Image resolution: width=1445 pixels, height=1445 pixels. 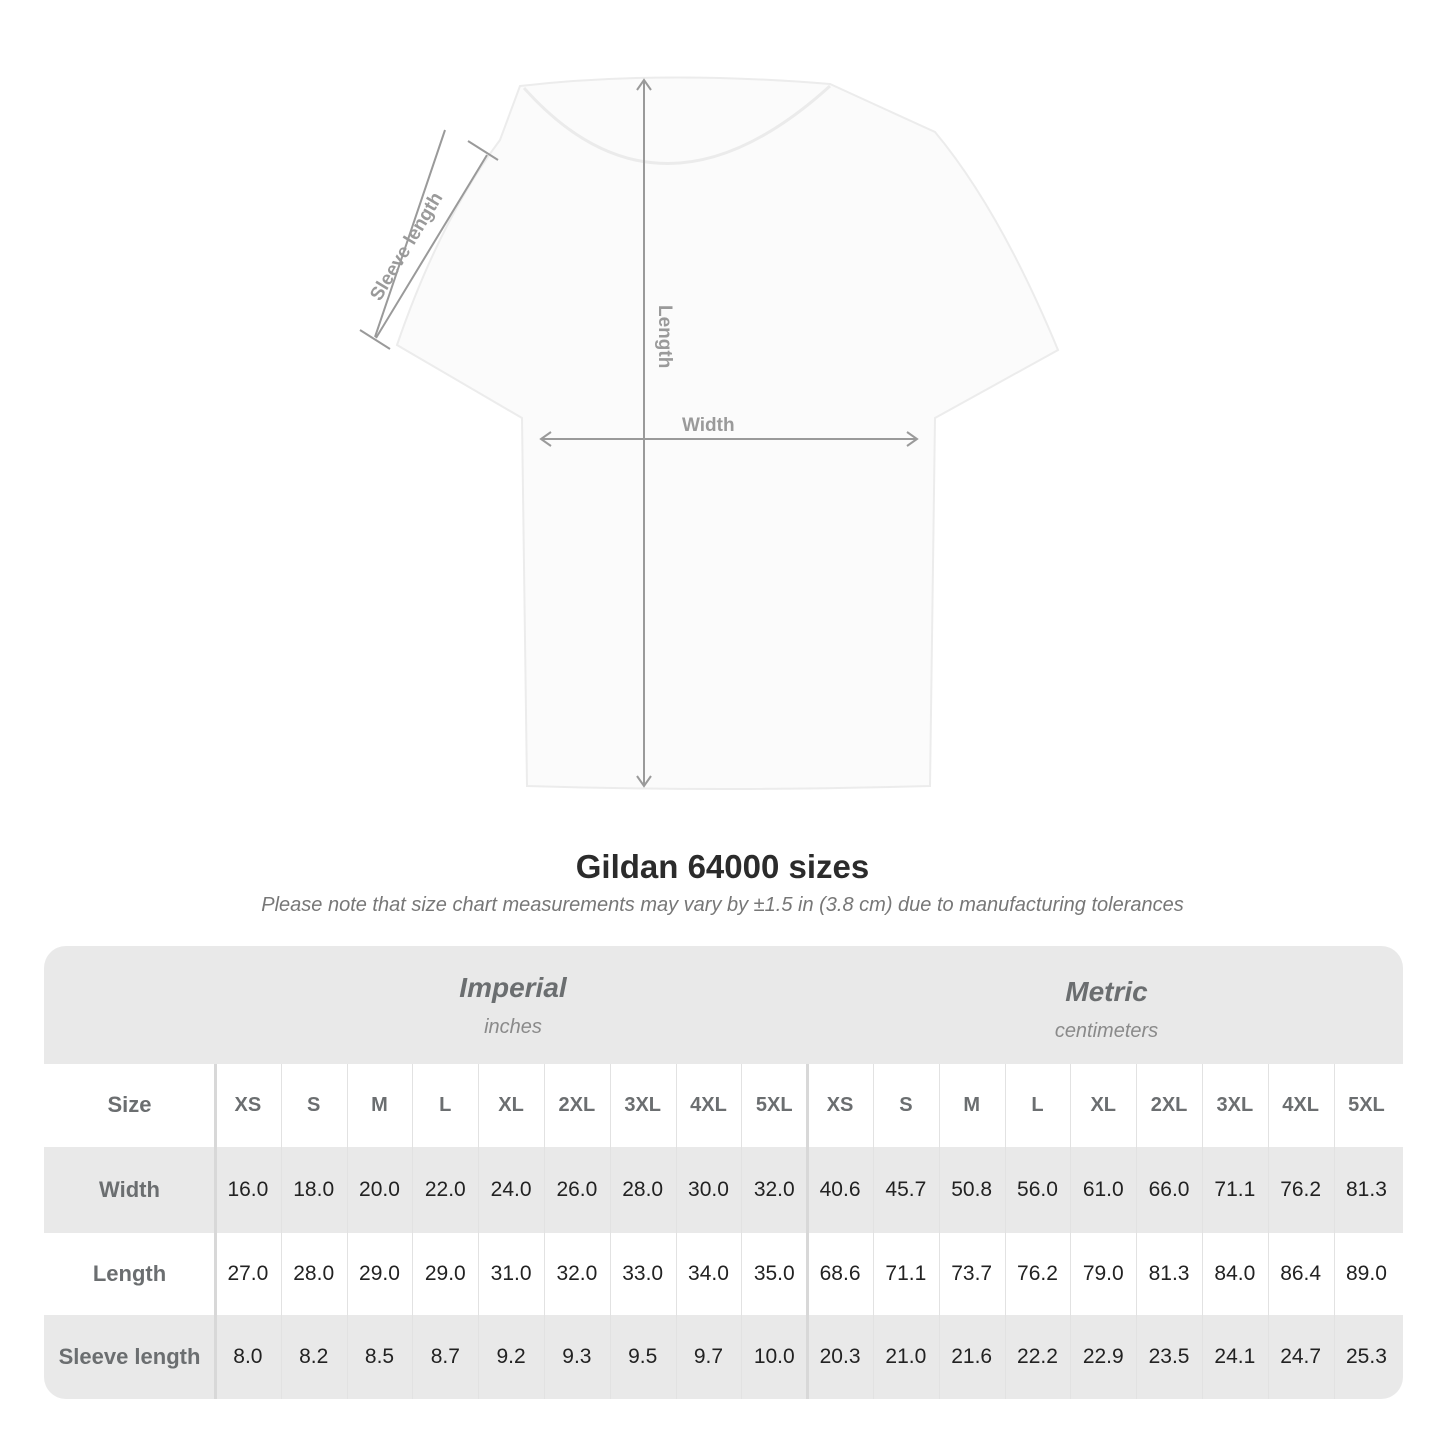 What do you see at coordinates (664, 336) in the screenshot?
I see `length-label: Length` at bounding box center [664, 336].